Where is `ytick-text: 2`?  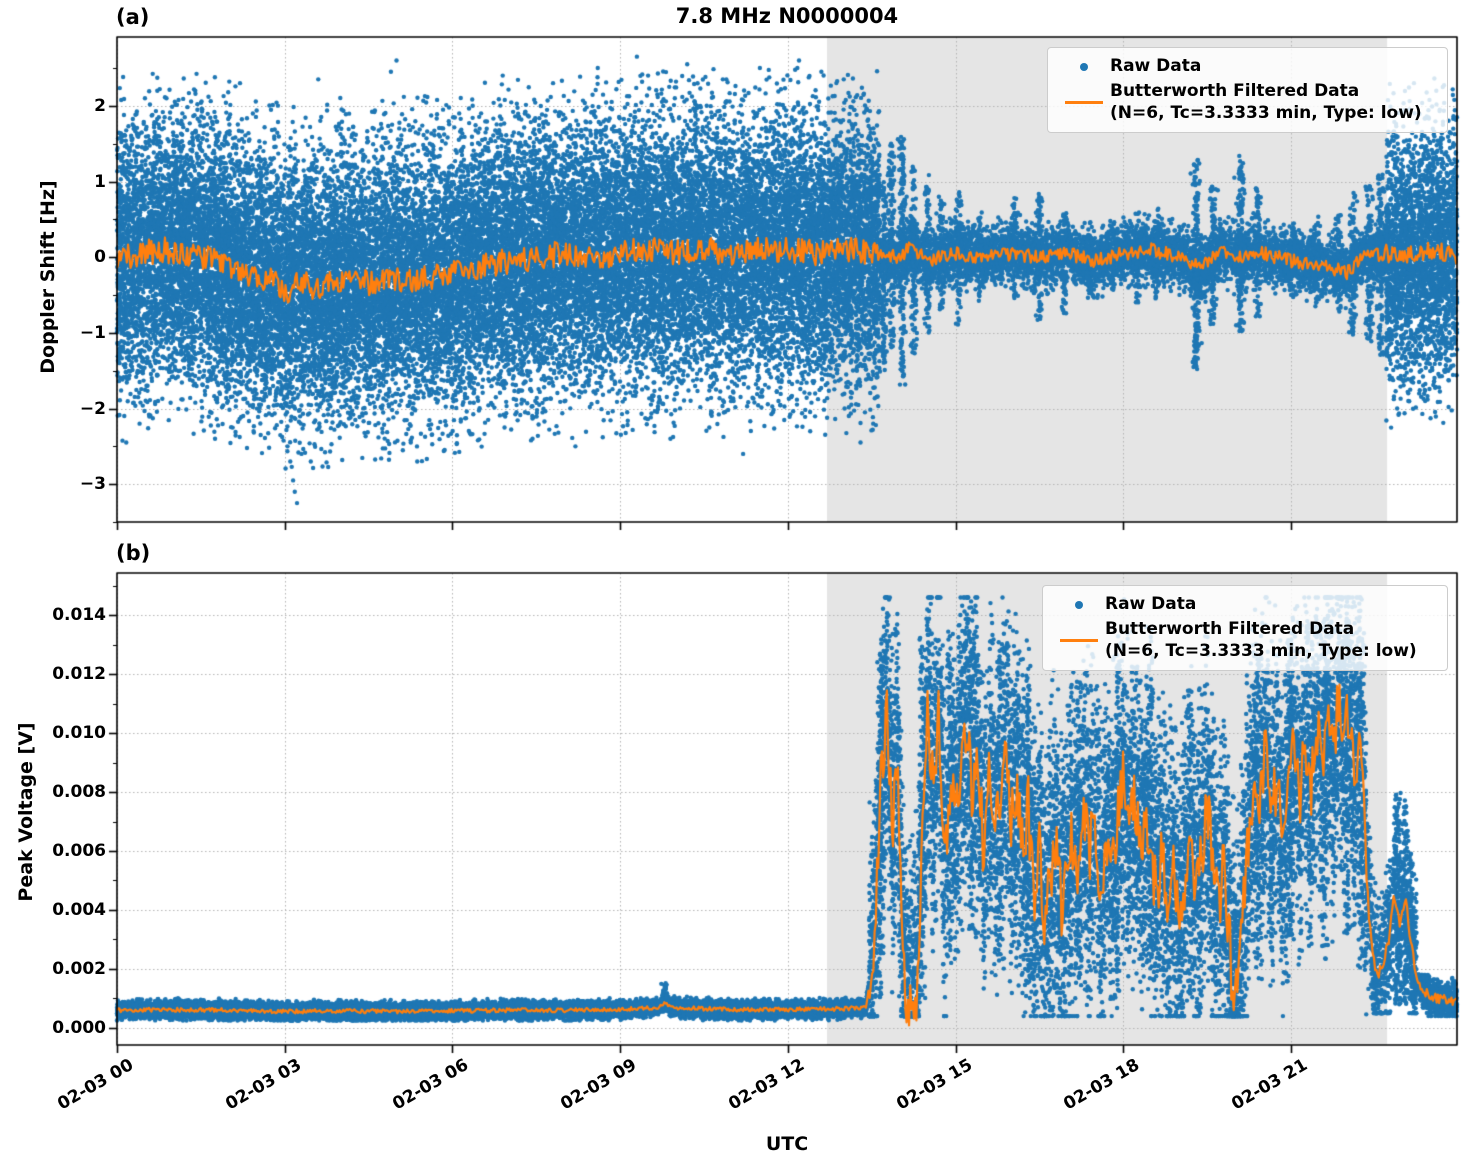
ytick-text: 2 is located at coordinates (100, 105).